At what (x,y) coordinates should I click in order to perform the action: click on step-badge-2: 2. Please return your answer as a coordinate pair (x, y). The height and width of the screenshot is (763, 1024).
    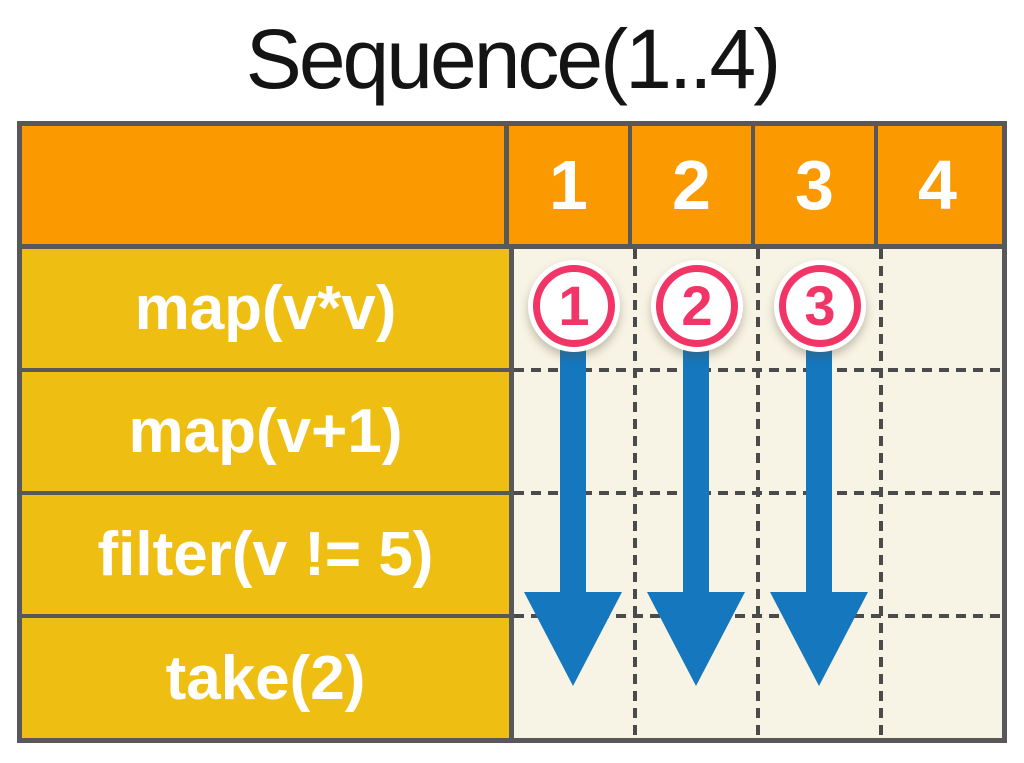
    Looking at the image, I should click on (697, 306).